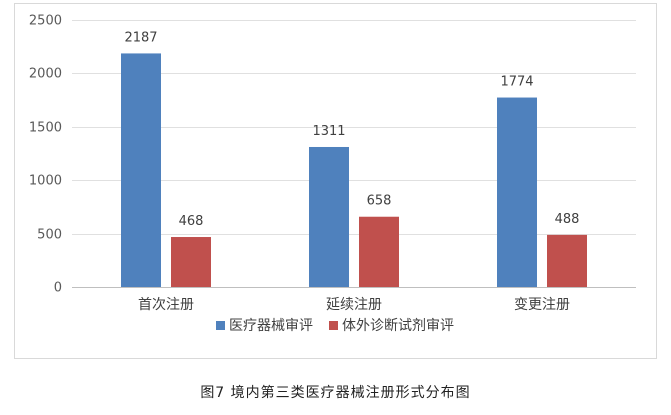 The height and width of the screenshot is (415, 671). What do you see at coordinates (49, 235) in the screenshot?
I see `y-tick-label: 500` at bounding box center [49, 235].